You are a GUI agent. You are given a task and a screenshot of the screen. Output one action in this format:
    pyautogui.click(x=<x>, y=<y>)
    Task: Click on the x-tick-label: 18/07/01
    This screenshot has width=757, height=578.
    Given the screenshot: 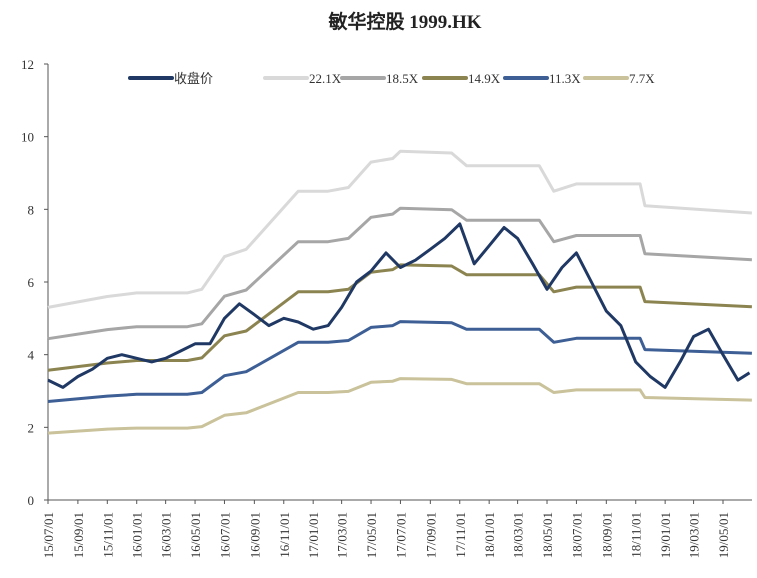 What is the action you would take?
    pyautogui.click(x=576, y=535)
    